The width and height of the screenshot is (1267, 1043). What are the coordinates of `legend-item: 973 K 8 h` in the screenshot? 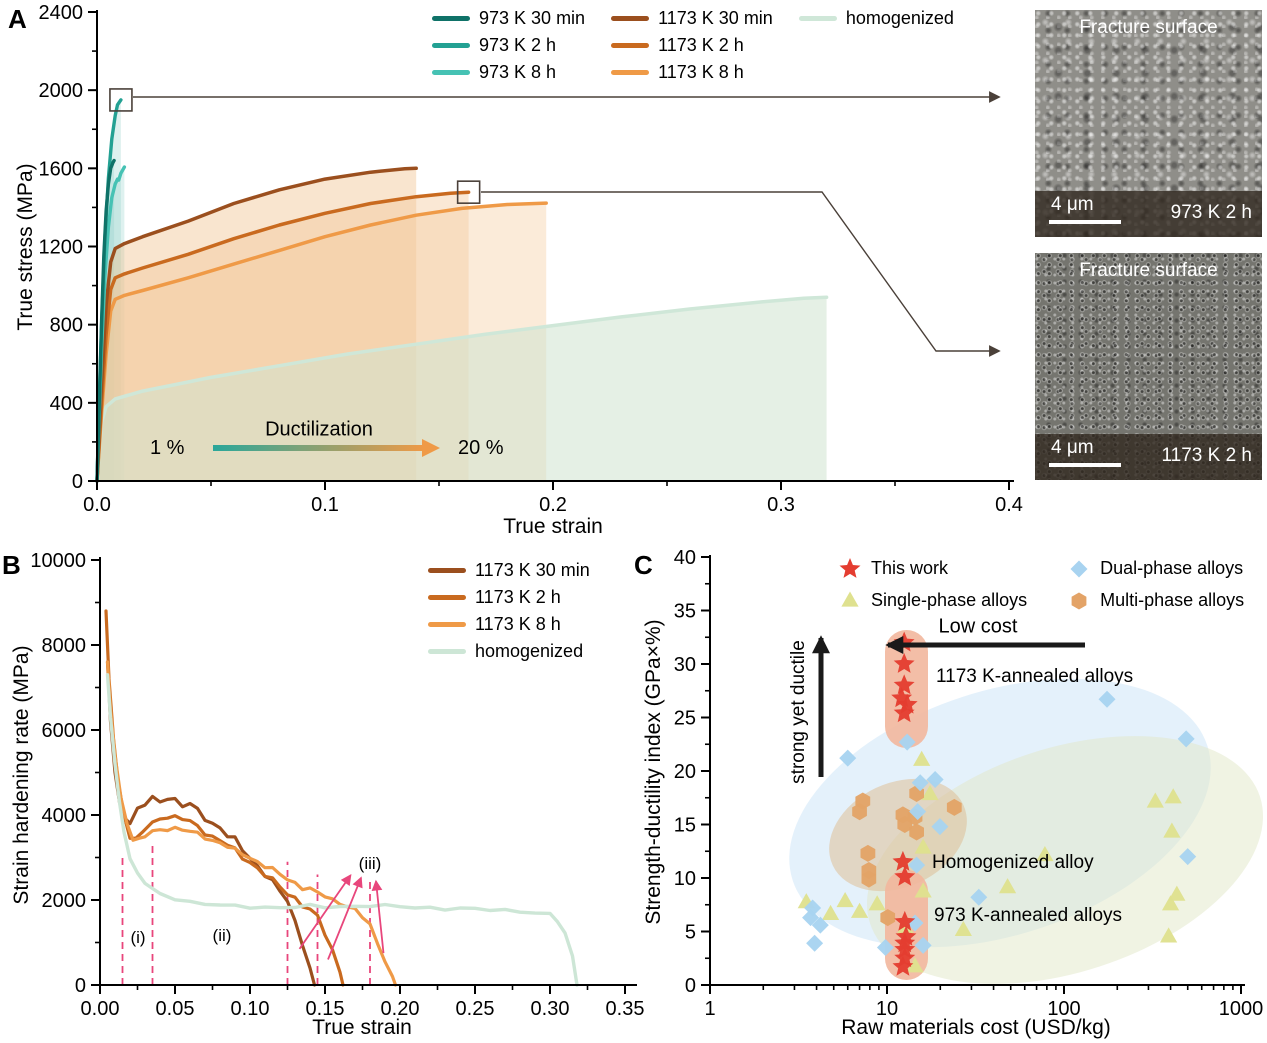 It's located at (508, 72).